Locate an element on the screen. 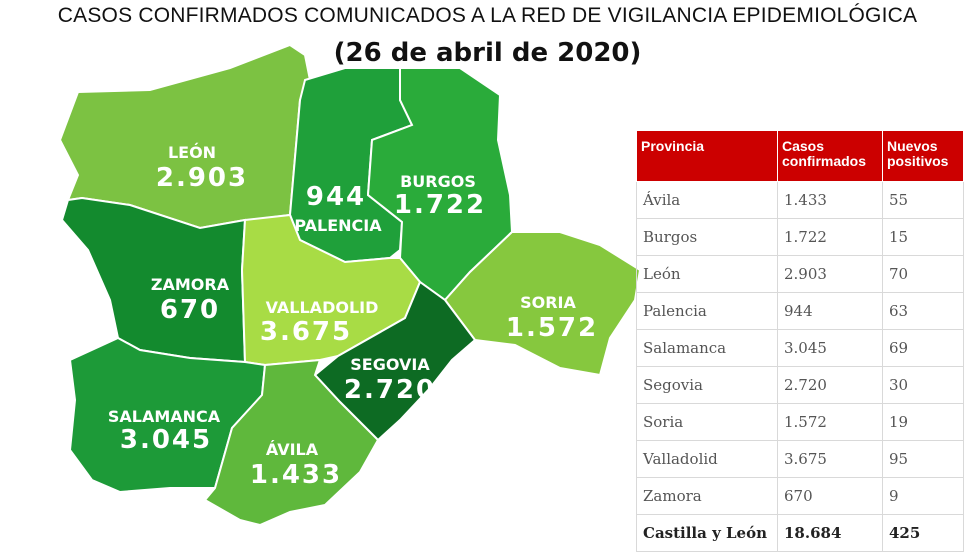 This screenshot has height=552, width=975. table-row: Burgos 1.722 15 is located at coordinates (800, 237).